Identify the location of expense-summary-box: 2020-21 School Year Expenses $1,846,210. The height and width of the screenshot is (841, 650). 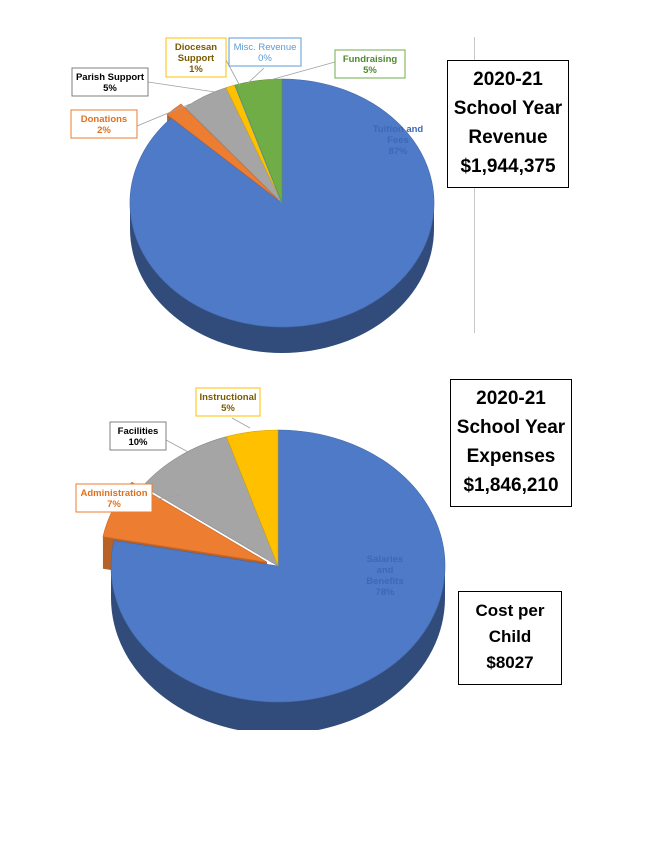
(511, 443).